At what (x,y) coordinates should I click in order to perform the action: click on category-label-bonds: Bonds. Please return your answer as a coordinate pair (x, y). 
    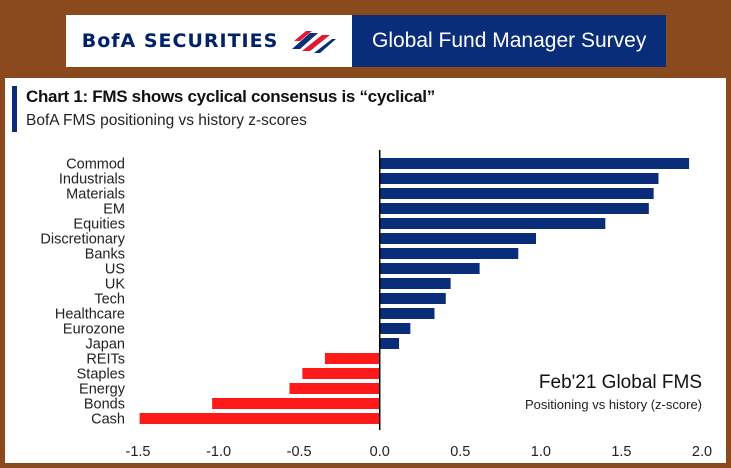
    Looking at the image, I should click on (104, 405).